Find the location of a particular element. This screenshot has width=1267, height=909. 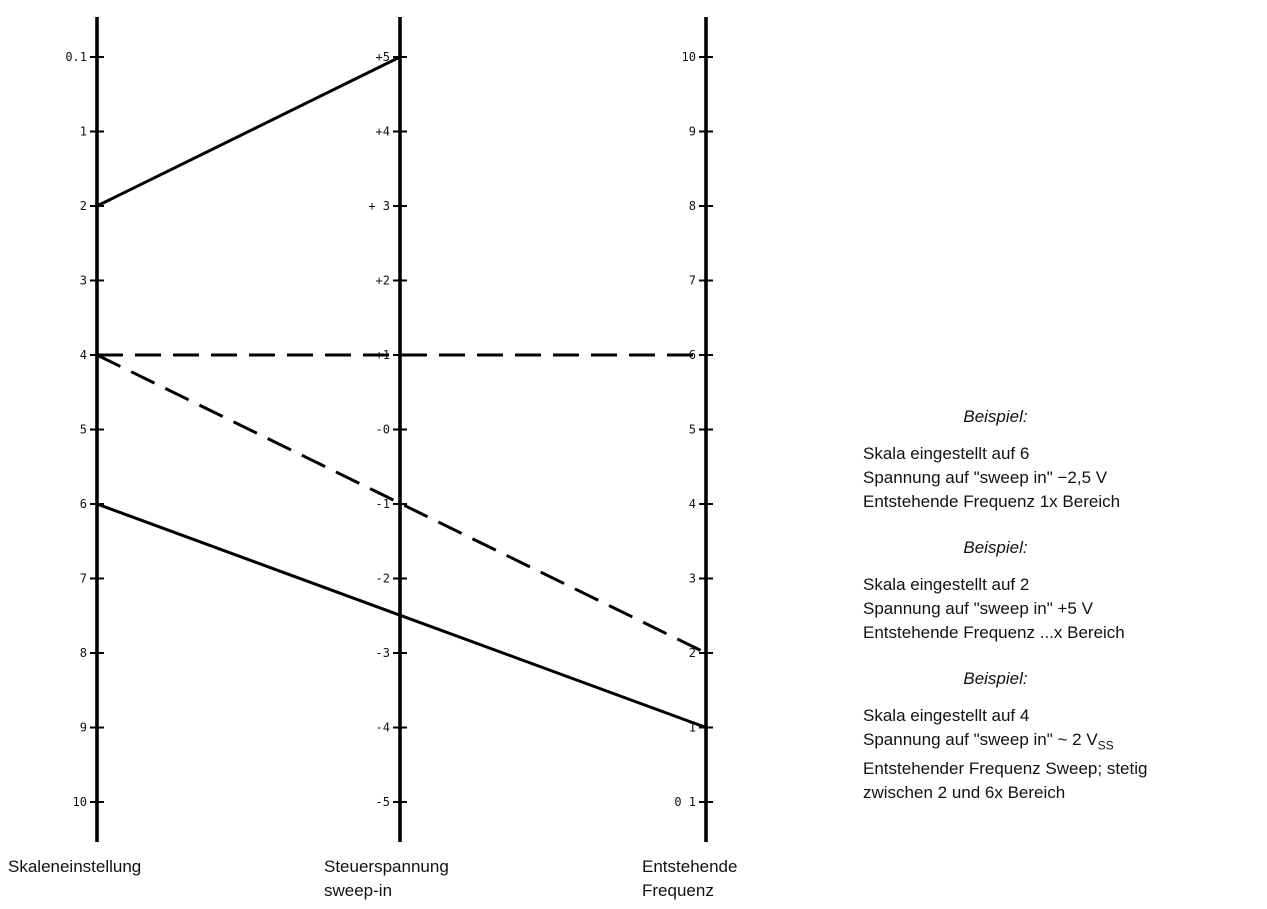

tick-label: -3 is located at coordinates (383, 653).